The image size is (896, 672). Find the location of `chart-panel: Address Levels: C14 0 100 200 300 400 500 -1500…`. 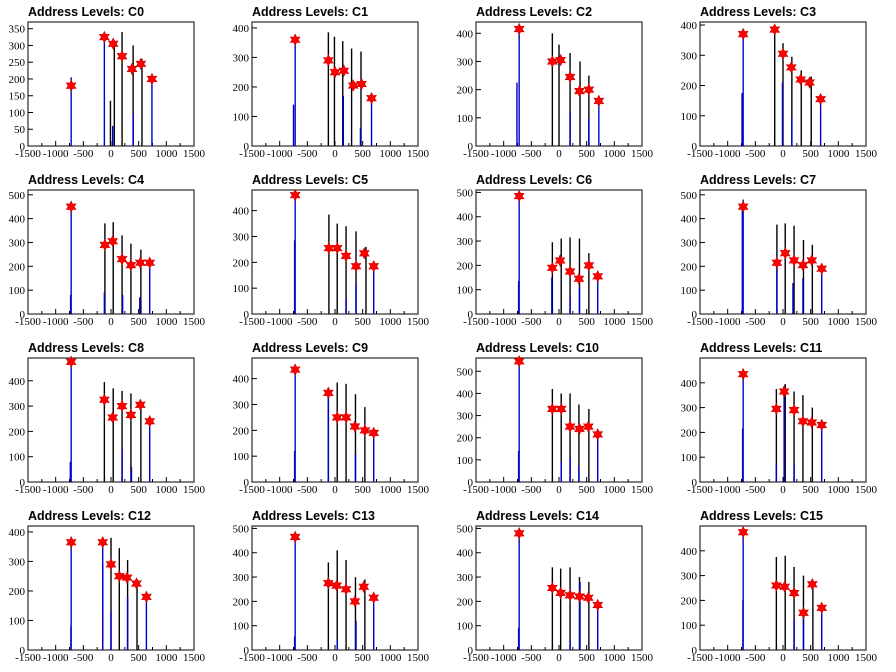

chart-panel: Address Levels: C14 0 100 200 300 400 500 -1500… is located at coordinates (560, 588).